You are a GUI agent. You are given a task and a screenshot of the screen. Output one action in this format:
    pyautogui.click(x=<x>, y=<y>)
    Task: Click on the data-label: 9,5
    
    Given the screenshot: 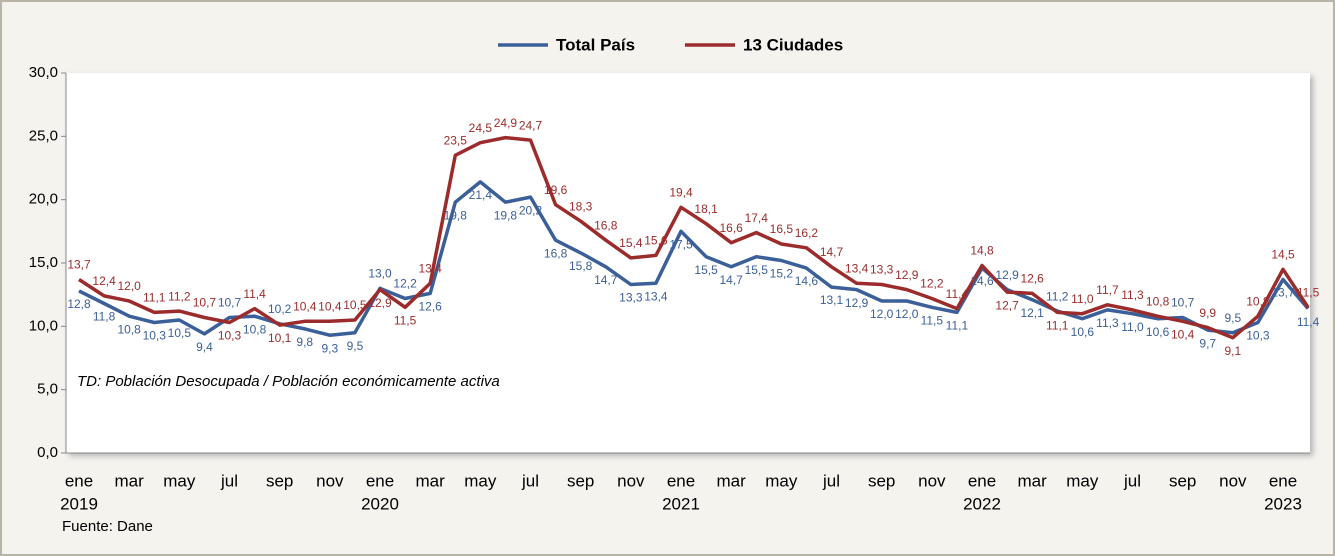 What is the action you would take?
    pyautogui.click(x=355, y=346)
    